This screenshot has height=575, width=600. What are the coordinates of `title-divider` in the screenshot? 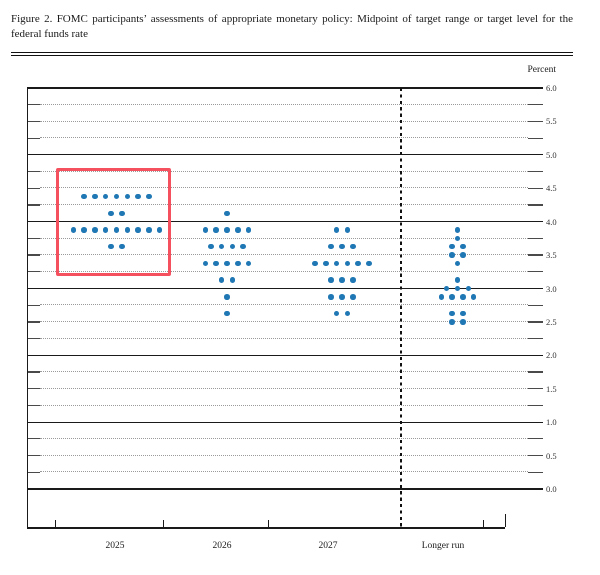 It's located at (292, 54).